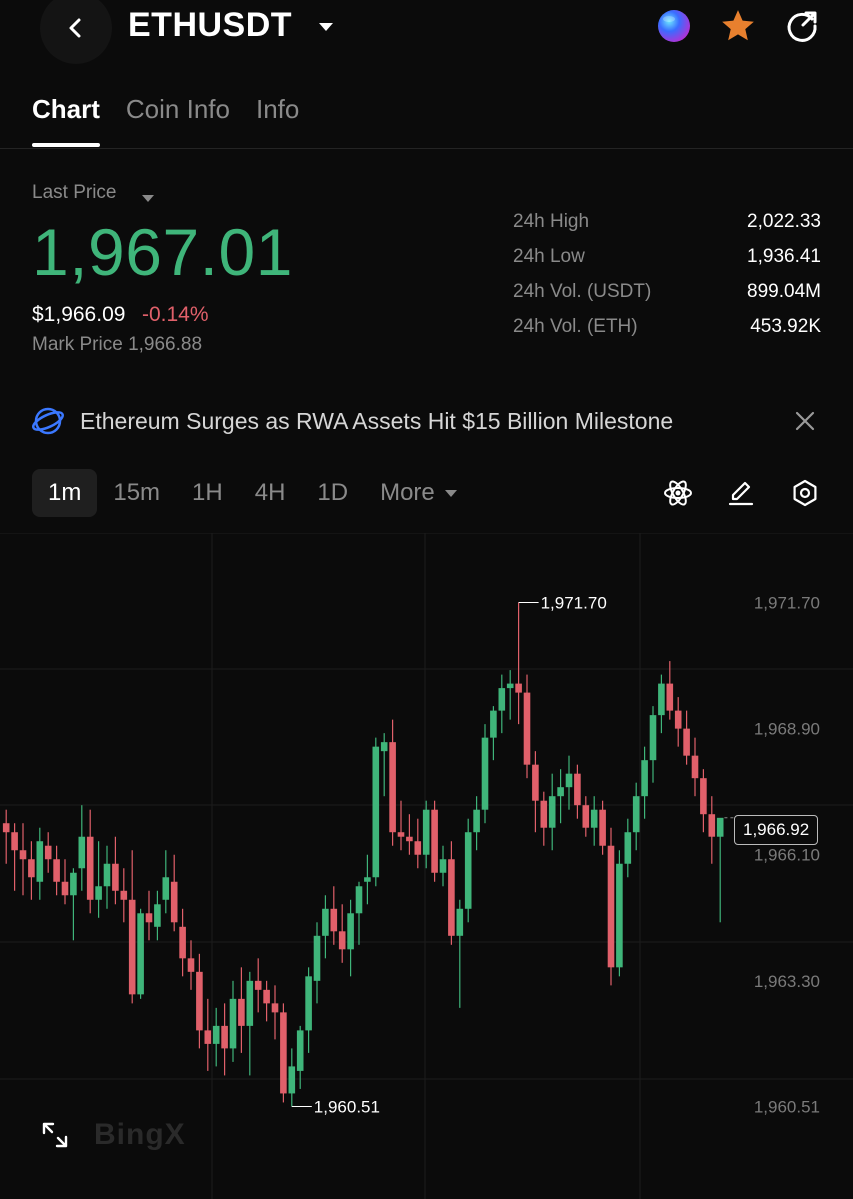 Image resolution: width=853 pixels, height=1199 pixels. I want to click on ai-orb-icon, so click(674, 26).